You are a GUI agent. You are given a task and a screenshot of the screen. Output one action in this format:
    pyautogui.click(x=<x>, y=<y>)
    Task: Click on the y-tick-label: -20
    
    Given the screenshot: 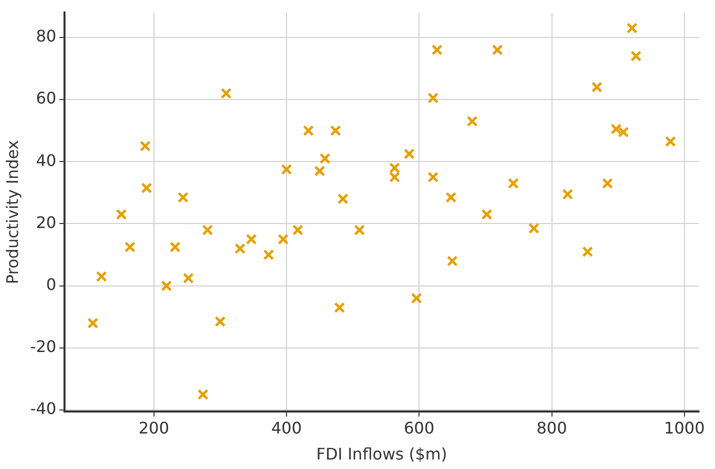 What is the action you would take?
    pyautogui.click(x=43, y=346)
    